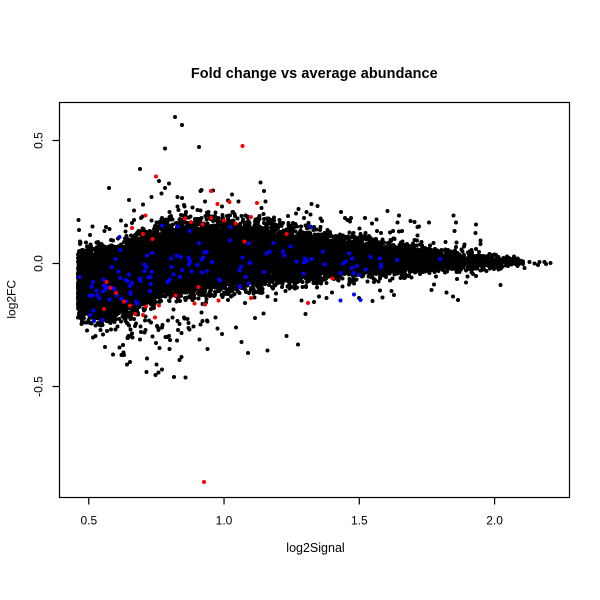 The image size is (600, 600). I want to click on svg-text: 1.0, so click(224, 521).